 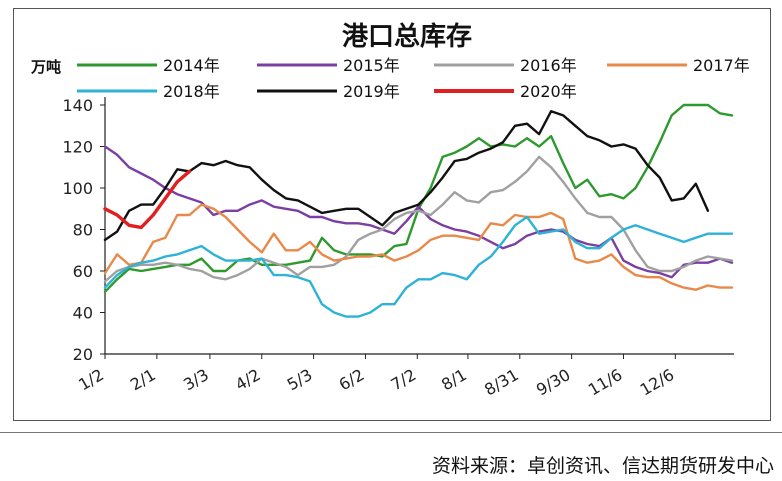 I want to click on y-tick-label: 80, so click(x=83, y=230).